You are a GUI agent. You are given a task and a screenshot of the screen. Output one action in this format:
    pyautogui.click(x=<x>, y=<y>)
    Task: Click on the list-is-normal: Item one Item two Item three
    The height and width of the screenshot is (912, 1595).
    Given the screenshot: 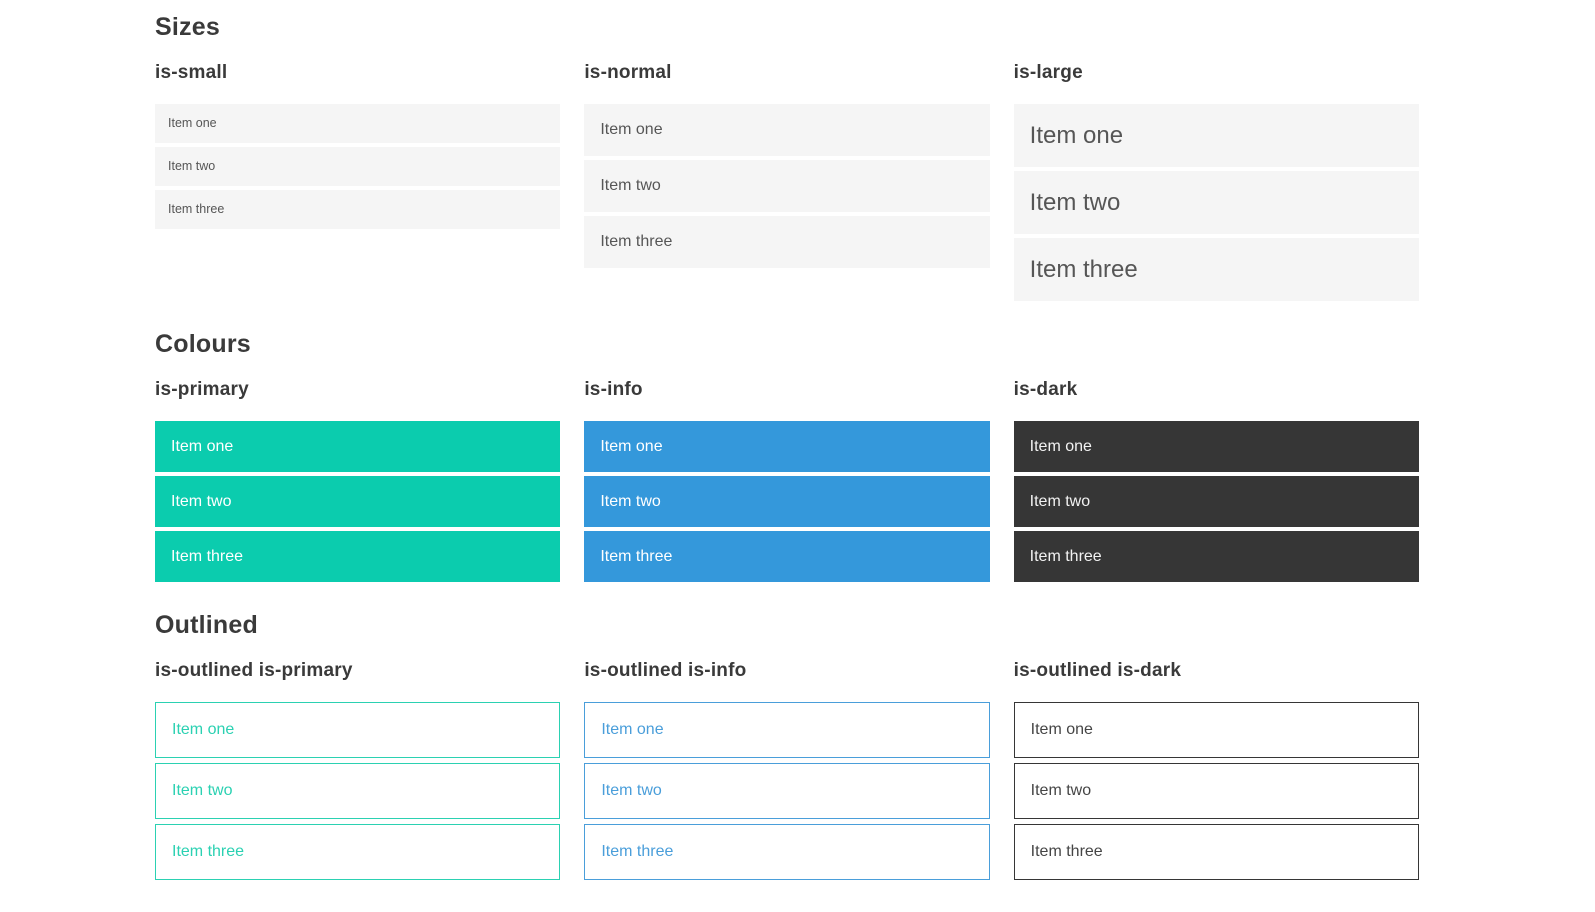 What is the action you would take?
    pyautogui.click(x=787, y=186)
    